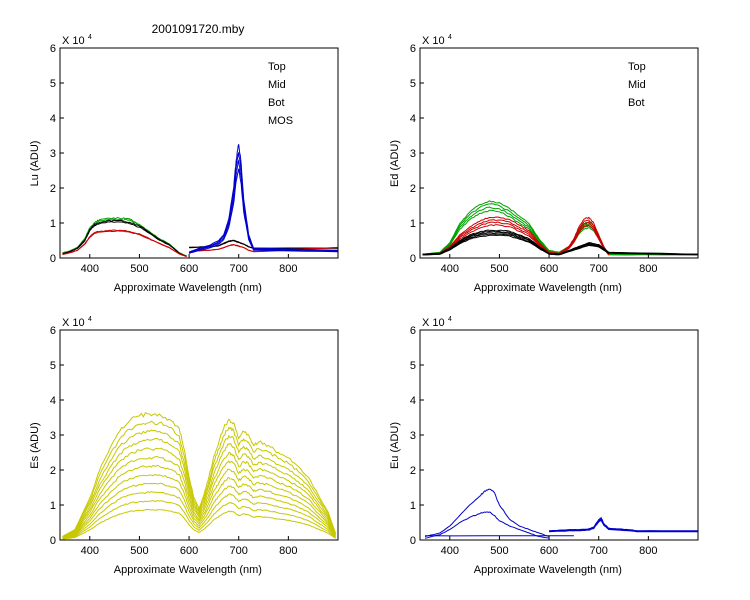  I want to click on legend: Top Mid Bot, so click(637, 85).